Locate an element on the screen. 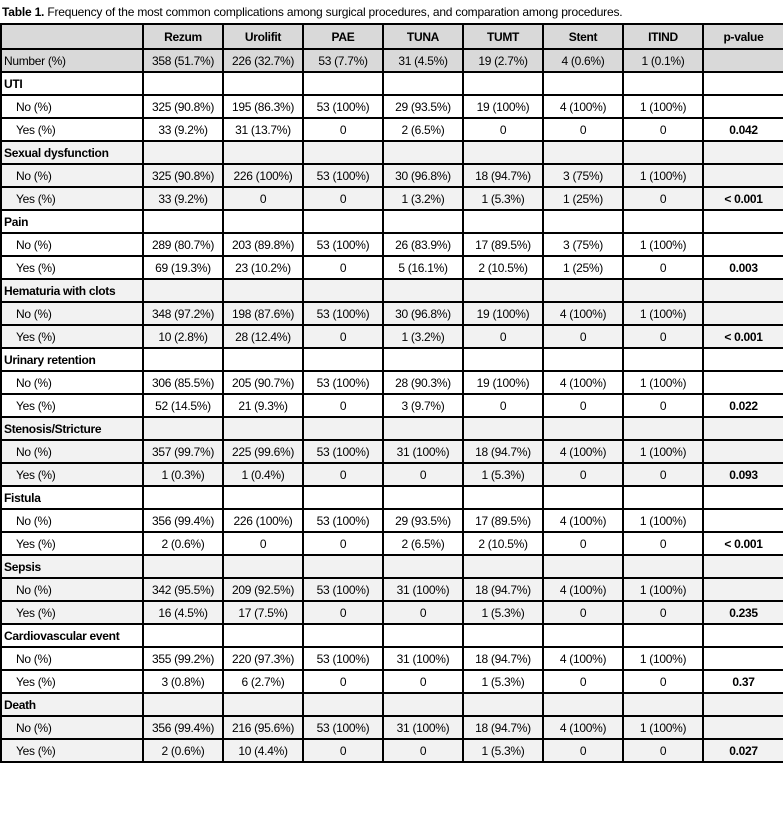 The height and width of the screenshot is (829, 783). table-cell: 216 (95.6%) is located at coordinates (263, 727).